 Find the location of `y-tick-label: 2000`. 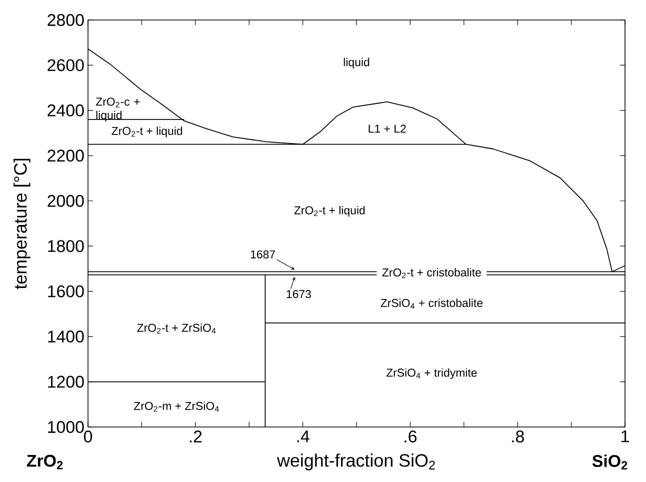

y-tick-label: 2000 is located at coordinates (66, 200).